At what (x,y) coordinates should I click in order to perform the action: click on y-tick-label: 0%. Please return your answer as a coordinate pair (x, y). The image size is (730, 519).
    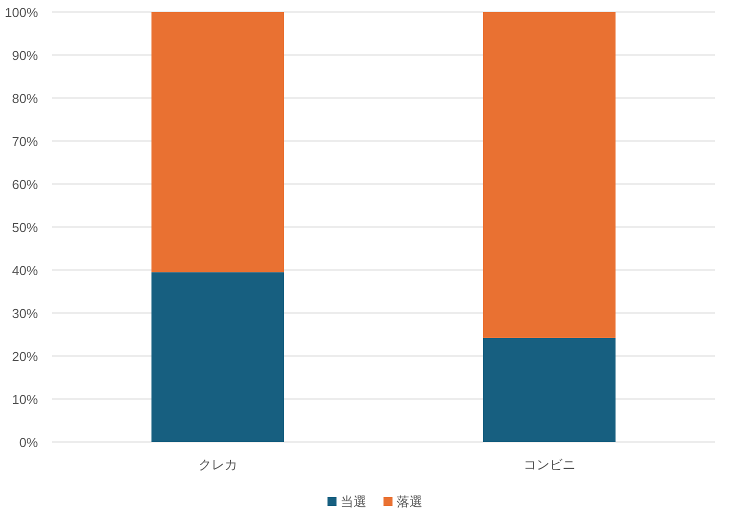
    Looking at the image, I should click on (28, 442).